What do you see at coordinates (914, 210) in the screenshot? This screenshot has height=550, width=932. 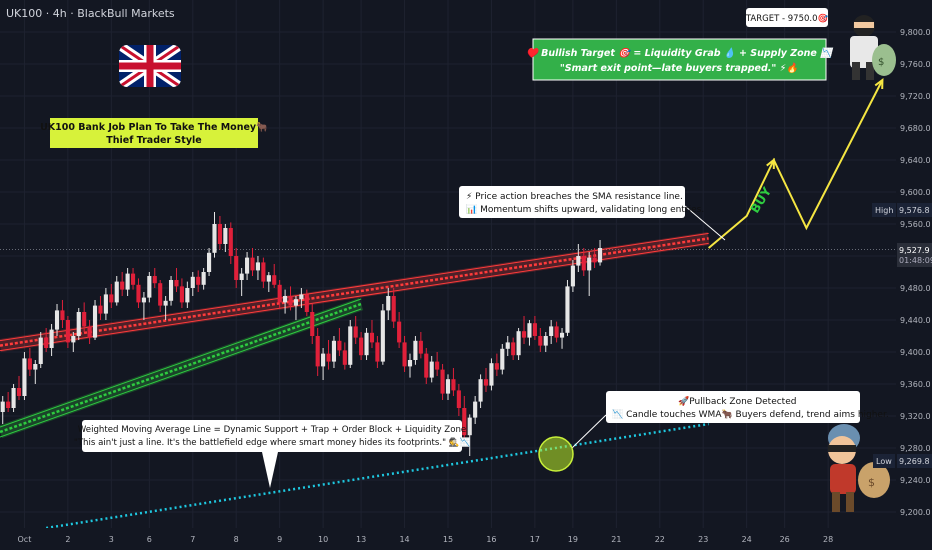 I see `high-value: 9,576.8` at bounding box center [914, 210].